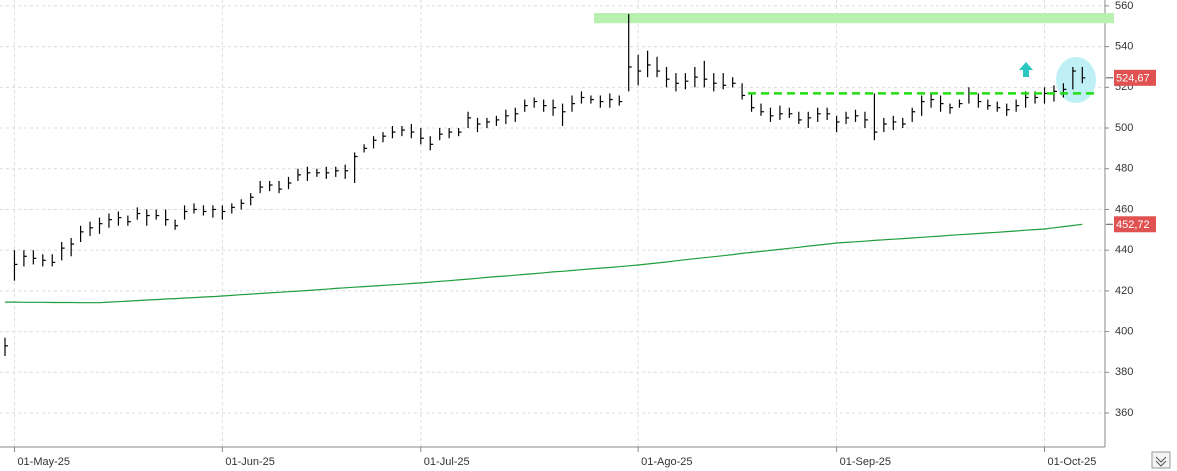  I want to click on x-tick-label: 01-Jul-25, so click(447, 462).